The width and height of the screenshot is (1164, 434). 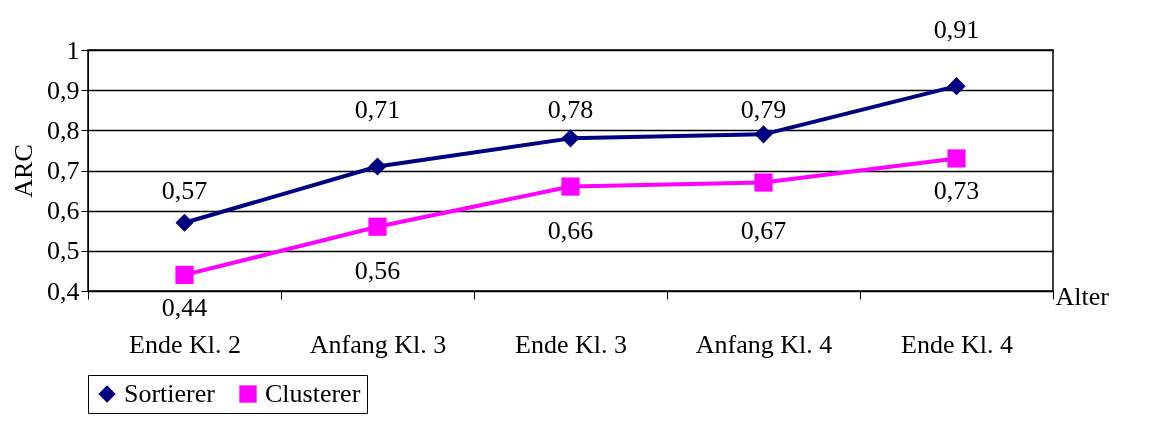 What do you see at coordinates (377, 110) in the screenshot?
I see `data-label: 0,71` at bounding box center [377, 110].